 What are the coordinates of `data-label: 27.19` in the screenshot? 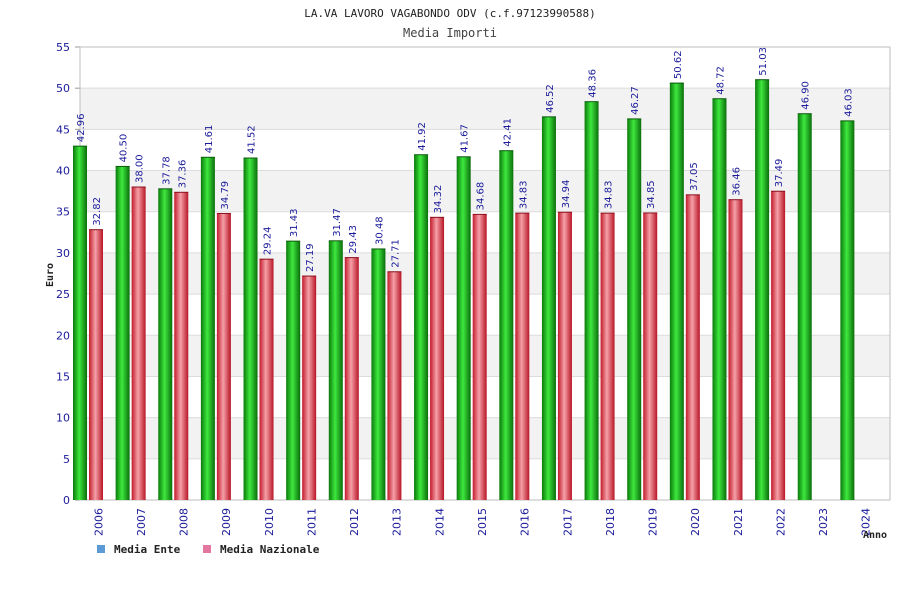 It's located at (310, 257).